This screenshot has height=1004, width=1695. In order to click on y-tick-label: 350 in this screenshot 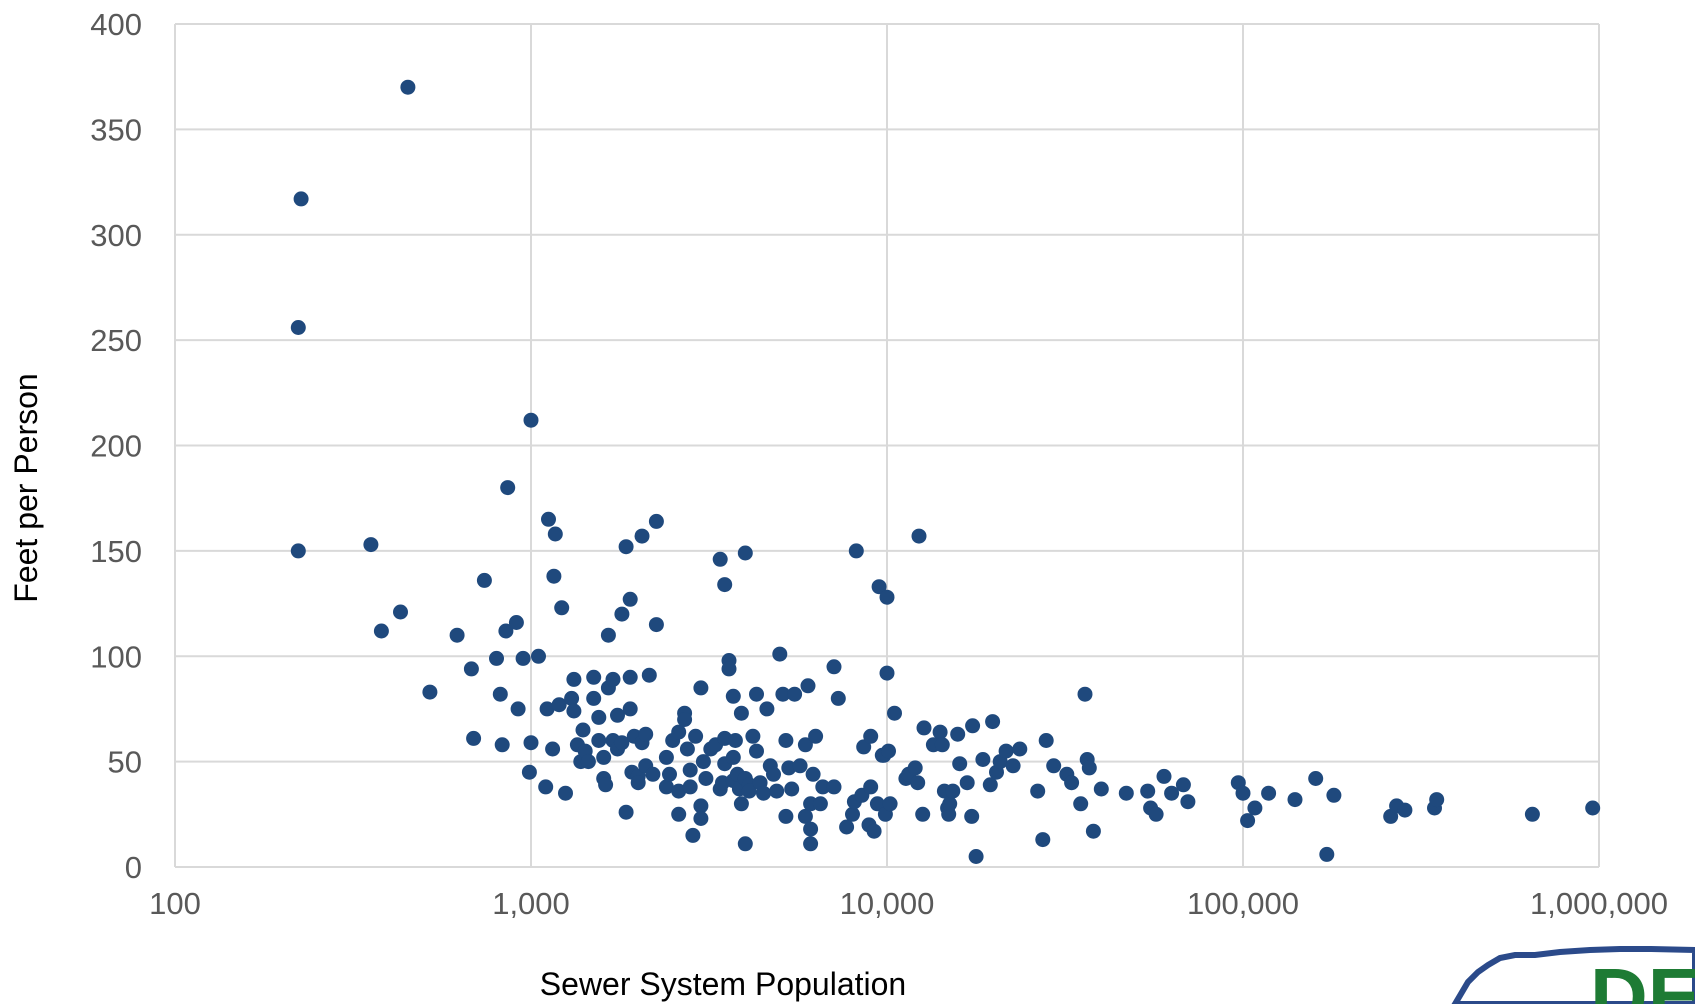, I will do `click(116, 129)`.